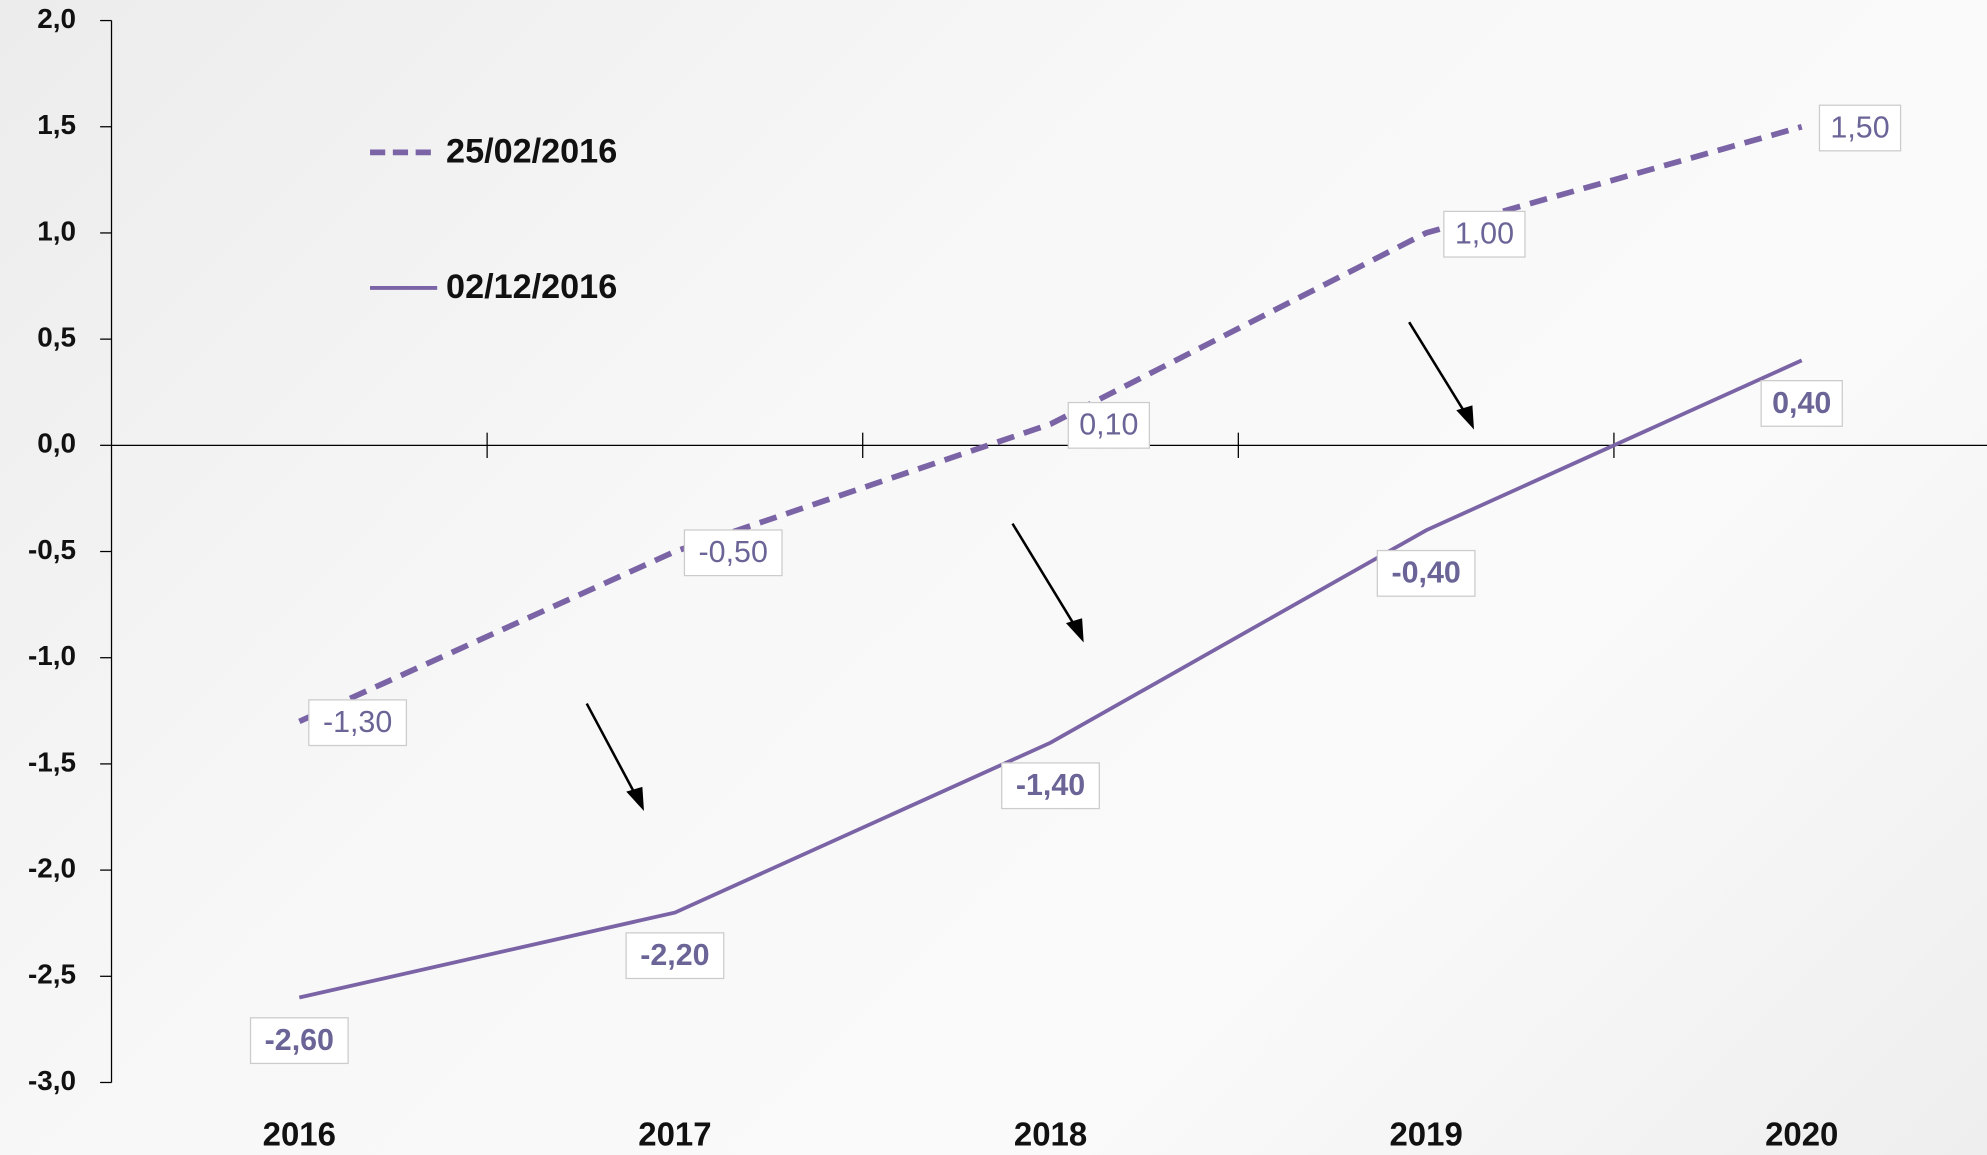 The image size is (1987, 1155). I want to click on data-label: -1,40, so click(1050, 785).